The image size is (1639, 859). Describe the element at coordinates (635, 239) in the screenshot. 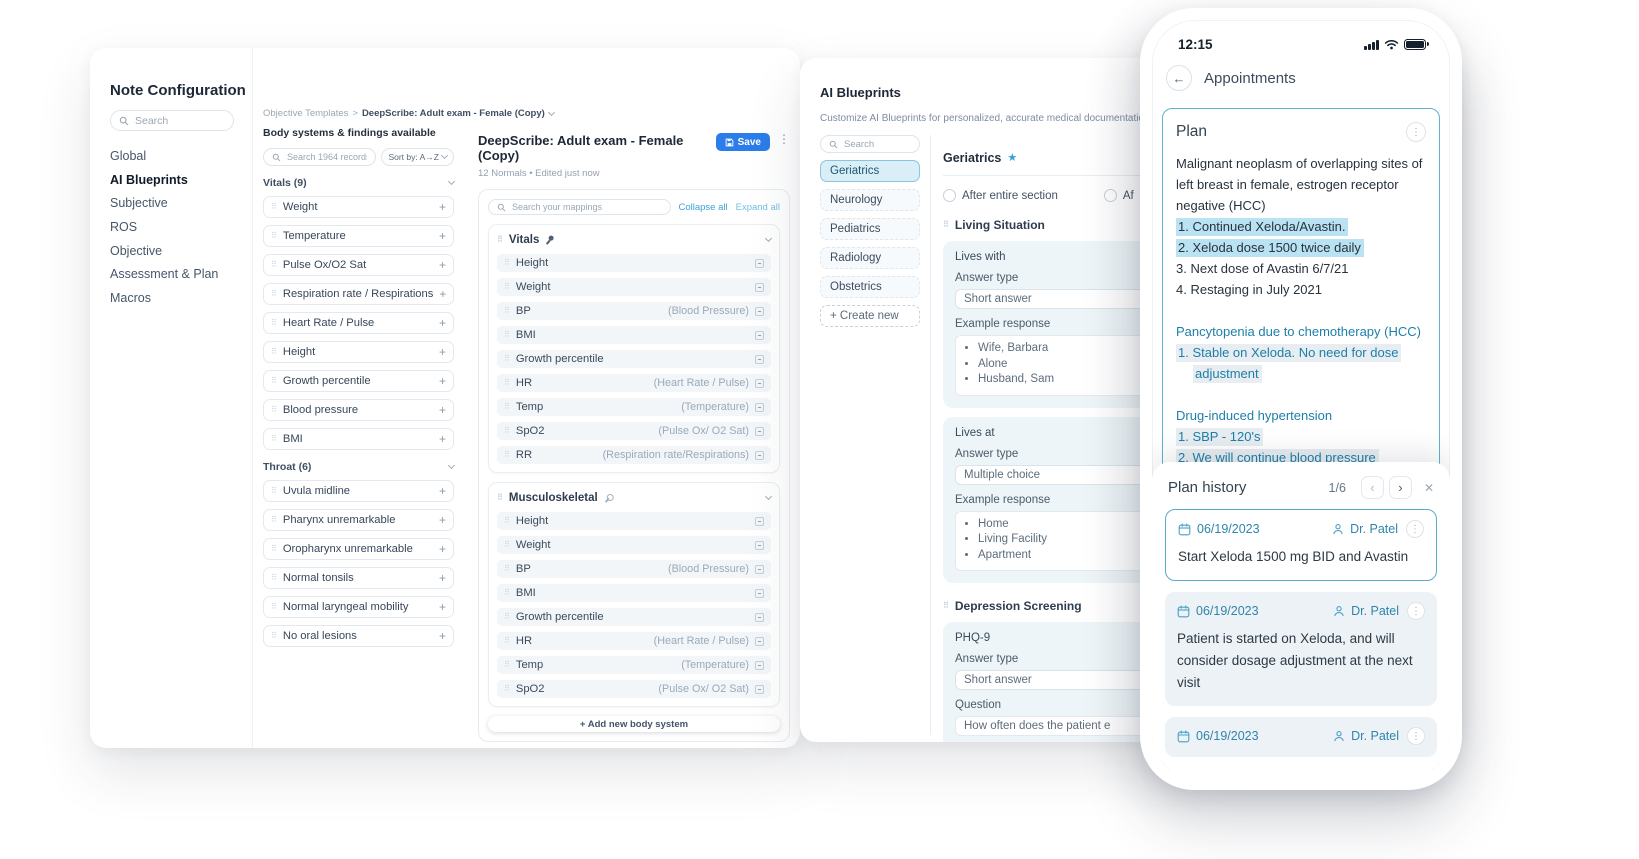

I see `mapping-group-header: ⠿ Vitals` at that location.